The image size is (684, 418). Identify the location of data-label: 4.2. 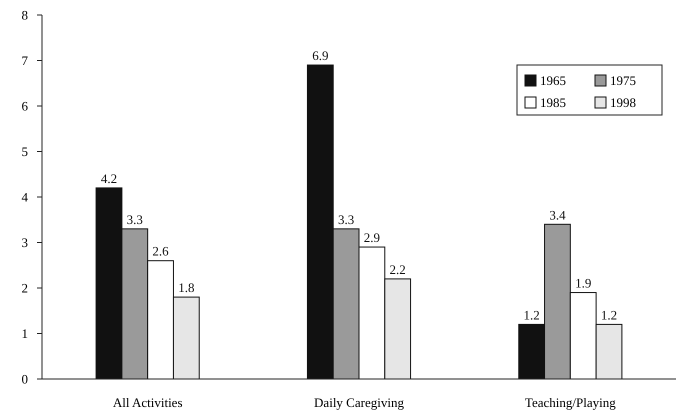
(109, 178).